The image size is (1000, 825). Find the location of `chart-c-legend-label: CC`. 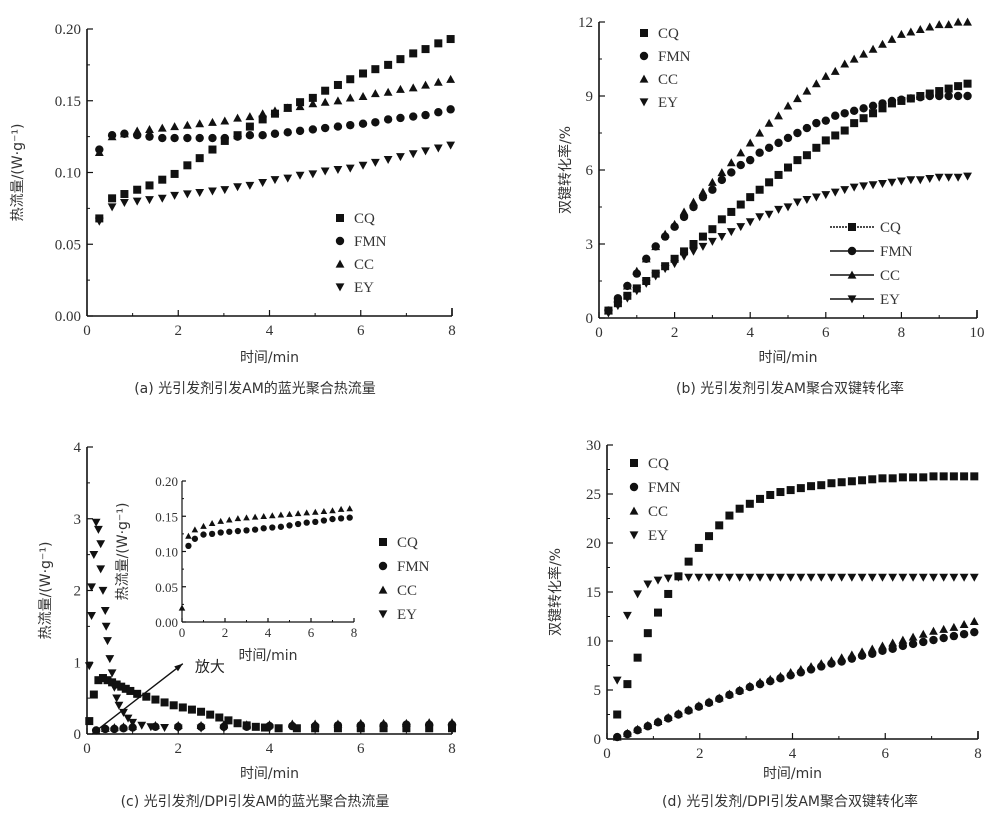

chart-c-legend-label: CC is located at coordinates (407, 591).